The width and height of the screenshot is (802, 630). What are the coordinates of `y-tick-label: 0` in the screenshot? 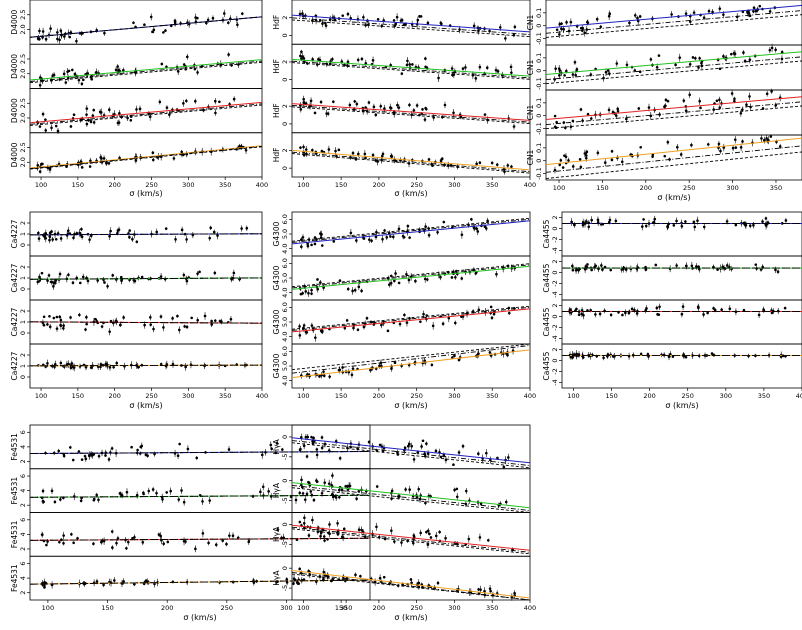 It's located at (23, 245).